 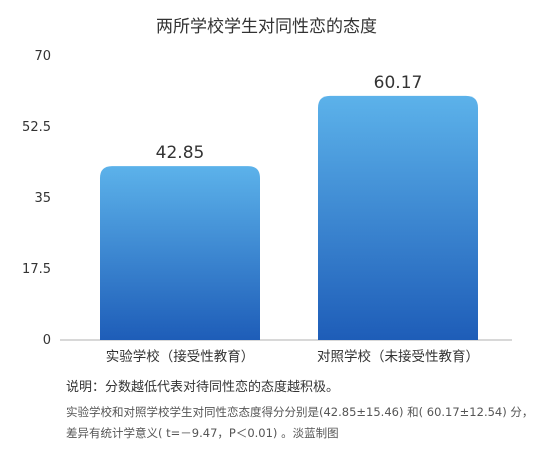 What do you see at coordinates (47, 340) in the screenshot?
I see `y-tick-label: 0` at bounding box center [47, 340].